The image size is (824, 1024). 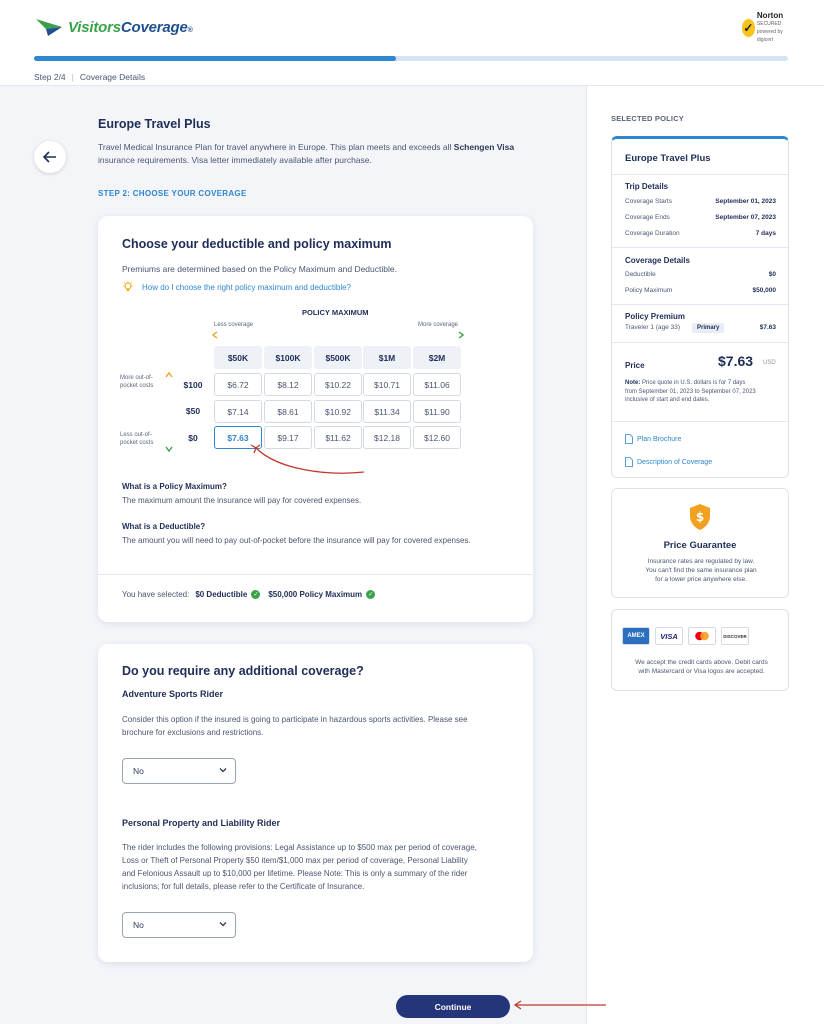 What do you see at coordinates (700, 545) in the screenshot?
I see `price-guarantee-title: Price Guarantee` at bounding box center [700, 545].